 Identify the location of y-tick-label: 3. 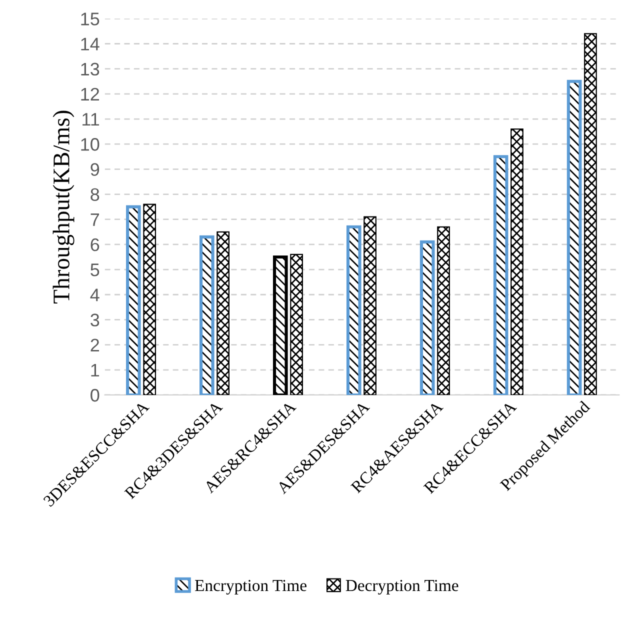
(95, 320).